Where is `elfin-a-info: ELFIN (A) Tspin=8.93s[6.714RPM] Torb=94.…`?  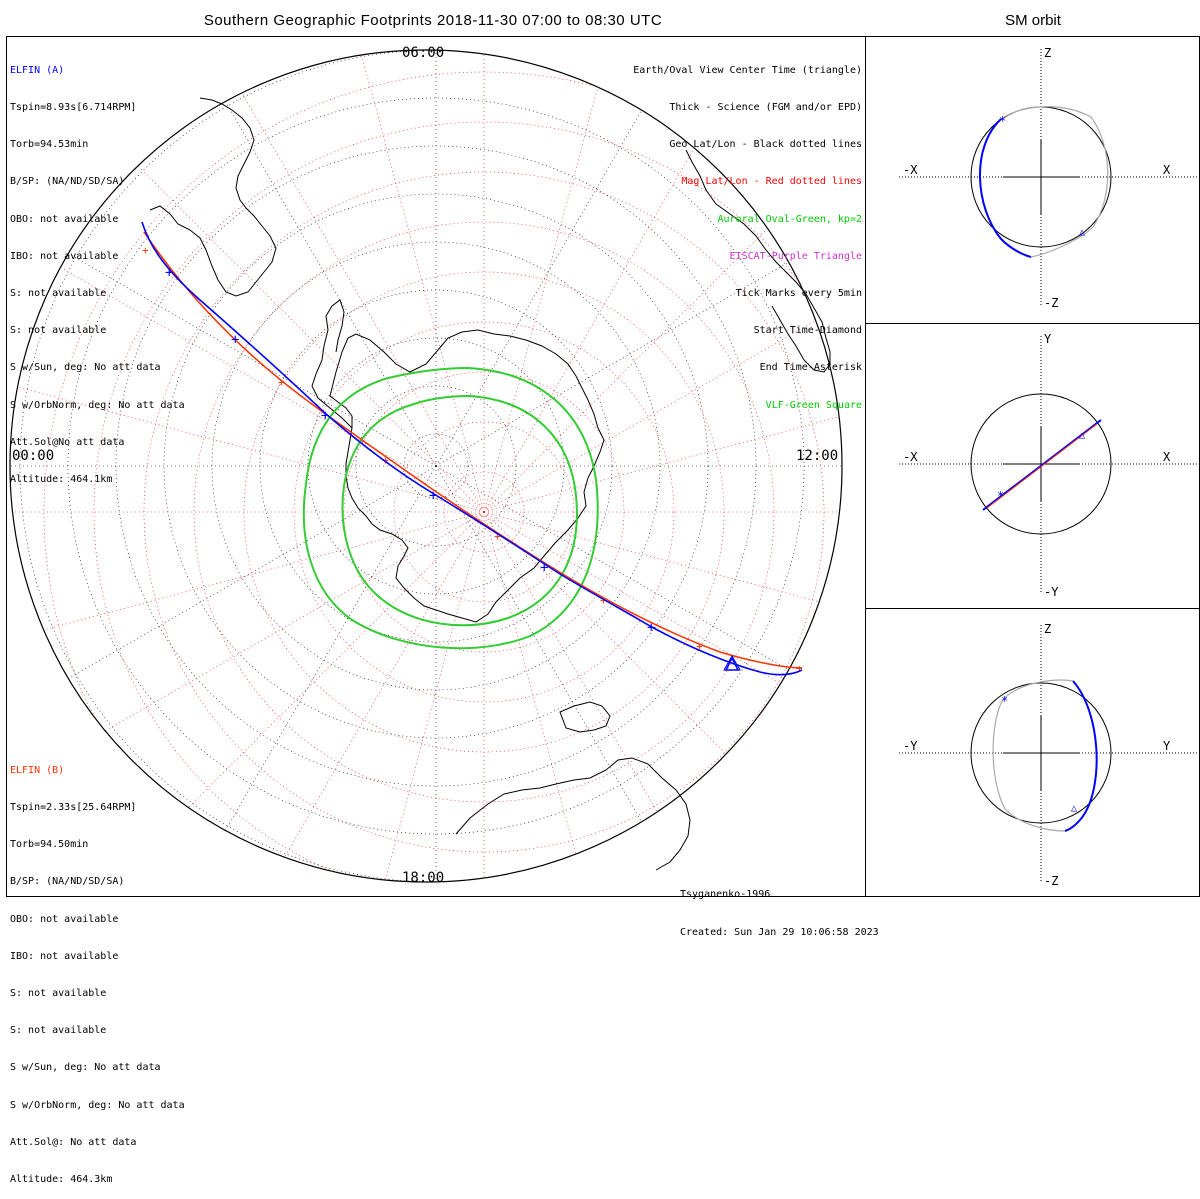
elfin-a-info: ELFIN (A) Tspin=8.93s[6.714RPM] Torb=94.… is located at coordinates (97, 269).